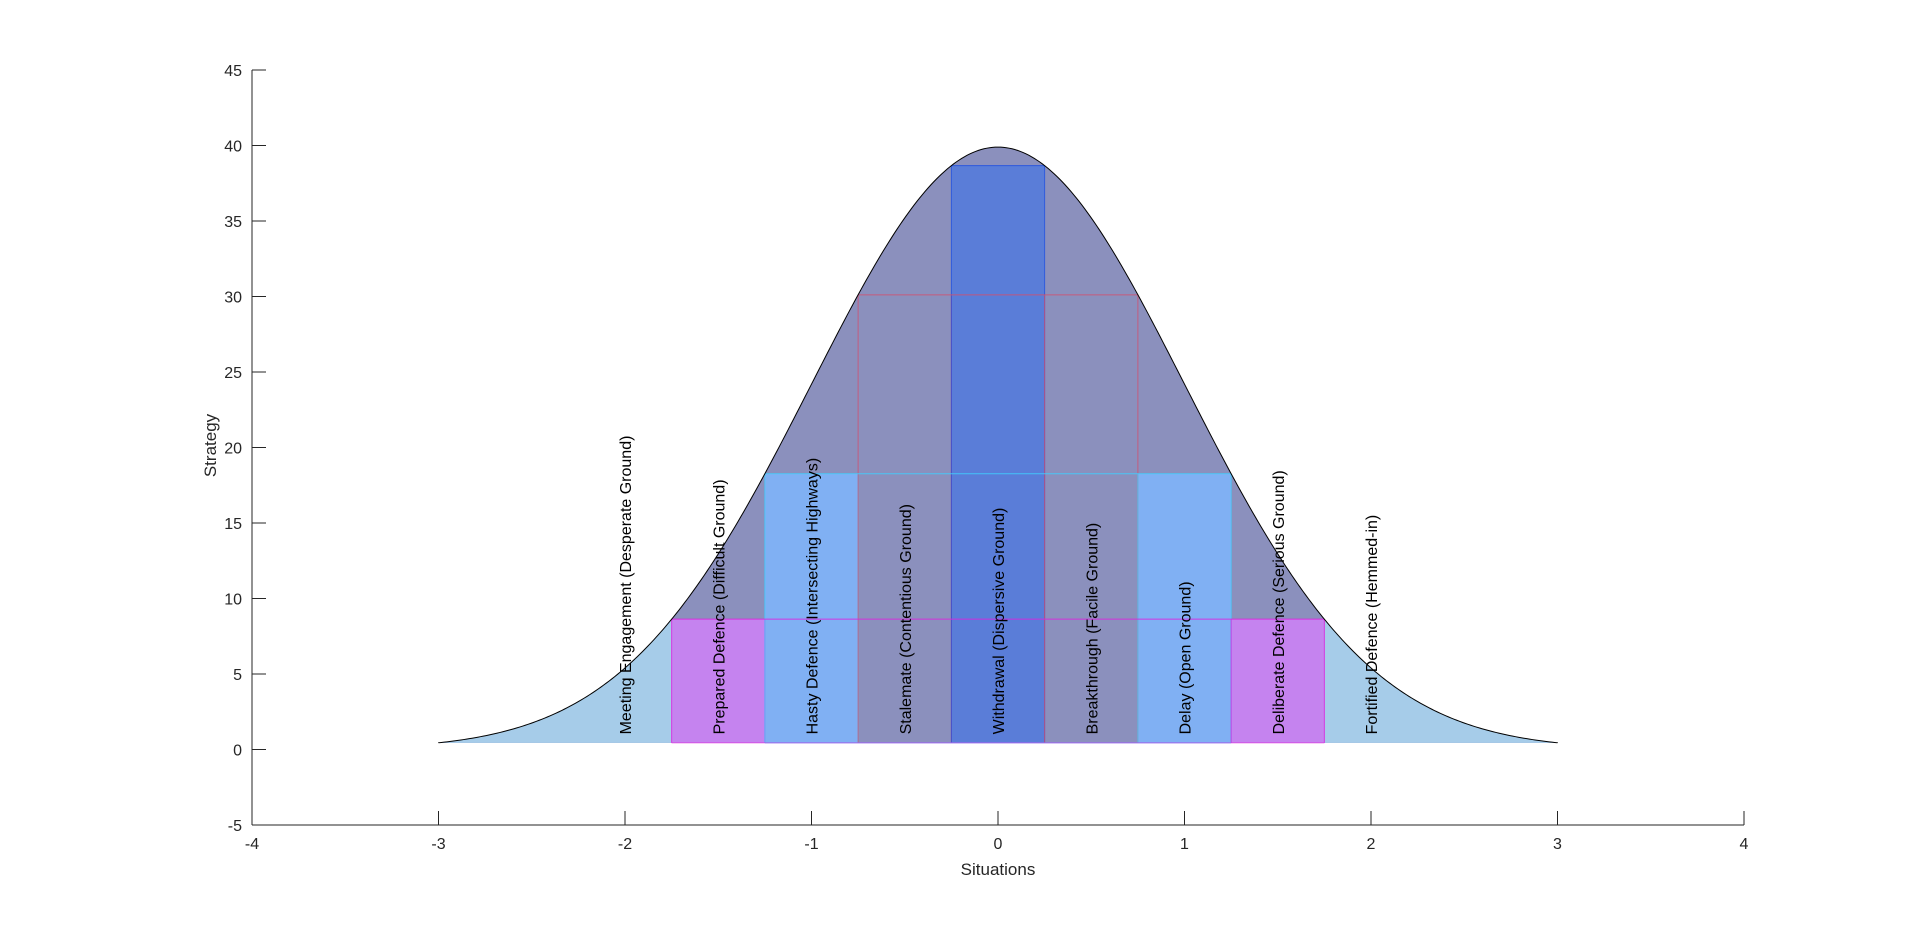 This screenshot has width=1920, height=931. Describe the element at coordinates (233, 524) in the screenshot. I see `y-tick-label-4: 15` at that location.